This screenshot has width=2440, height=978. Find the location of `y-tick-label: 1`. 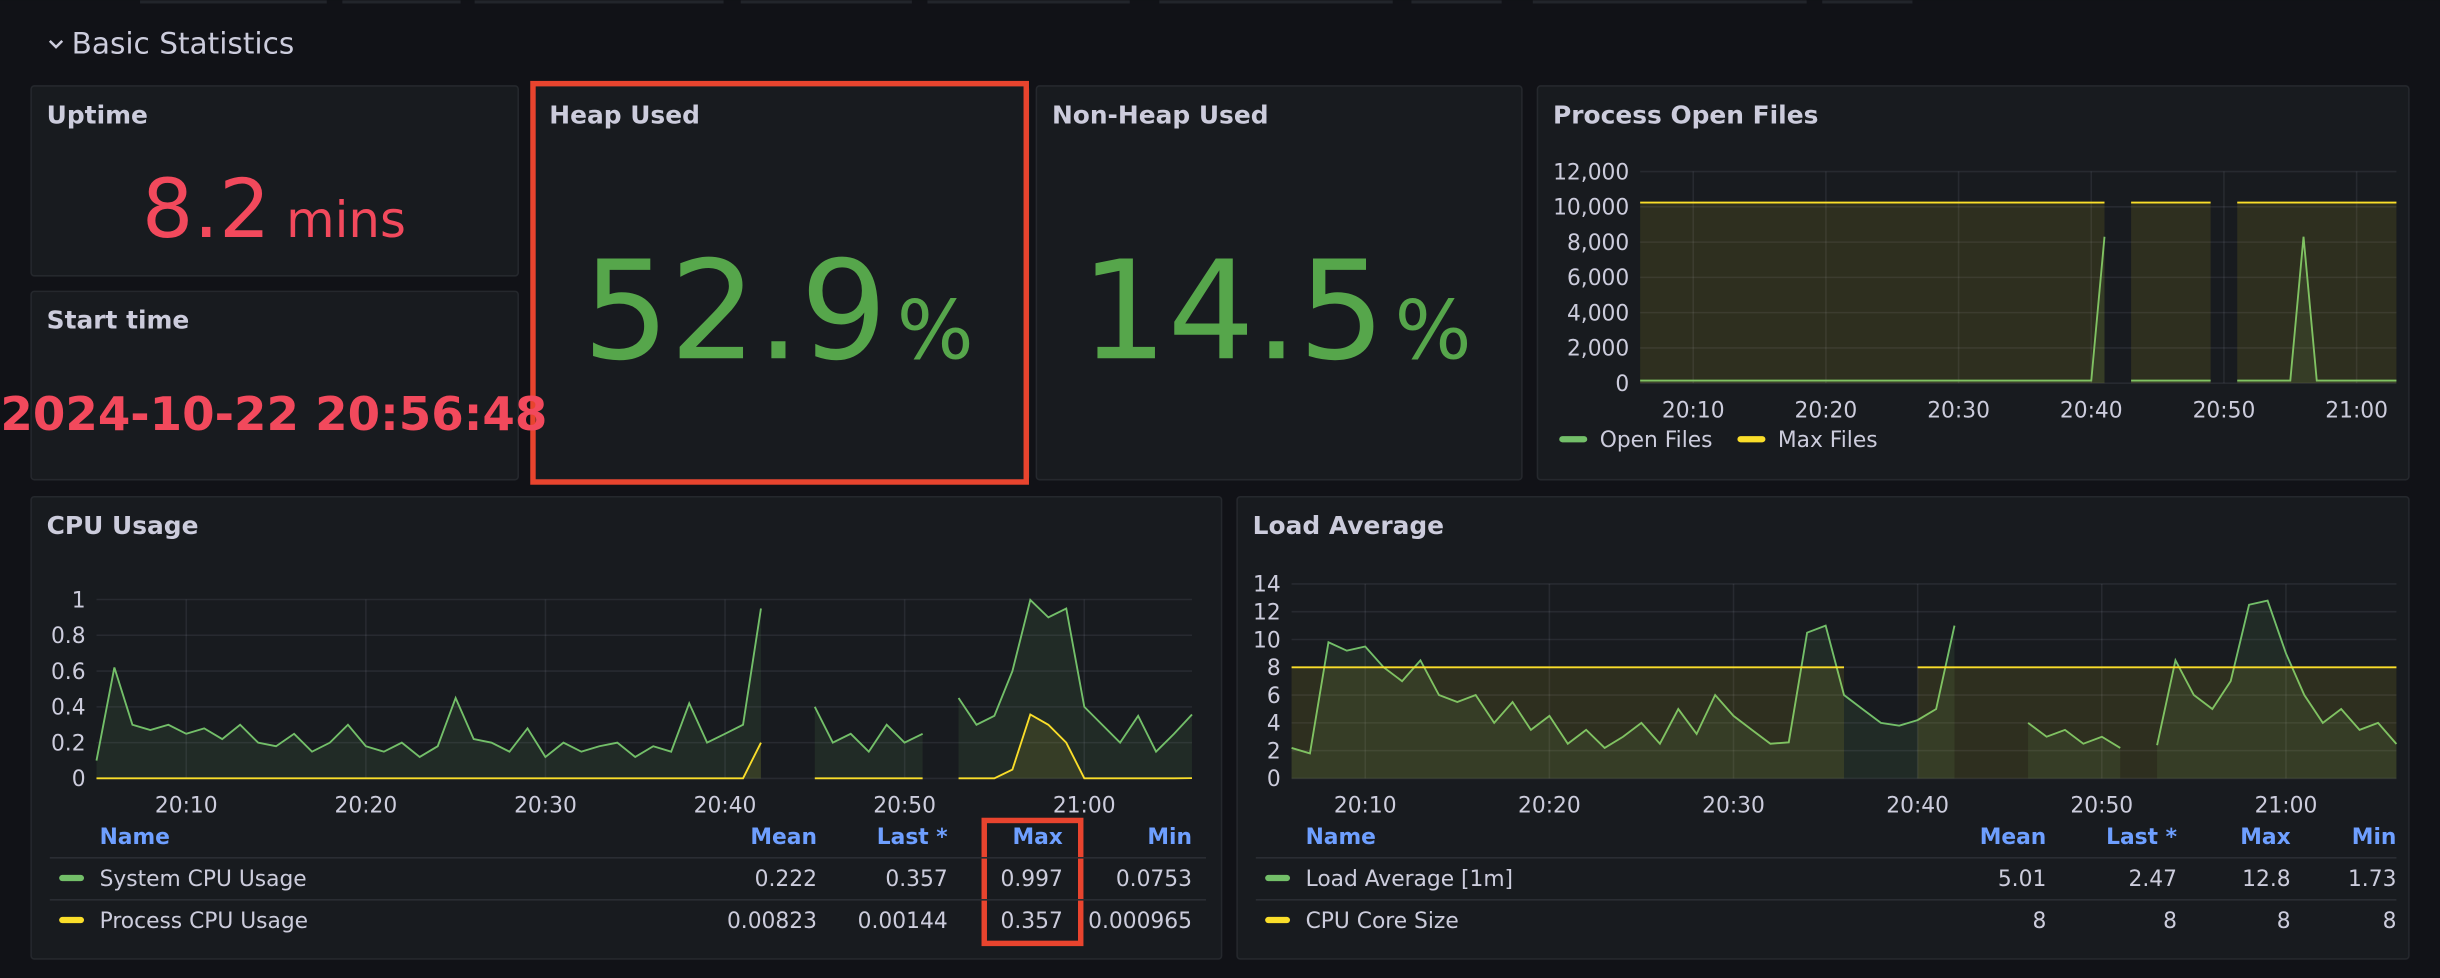

y-tick-label: 1 is located at coordinates (79, 600).